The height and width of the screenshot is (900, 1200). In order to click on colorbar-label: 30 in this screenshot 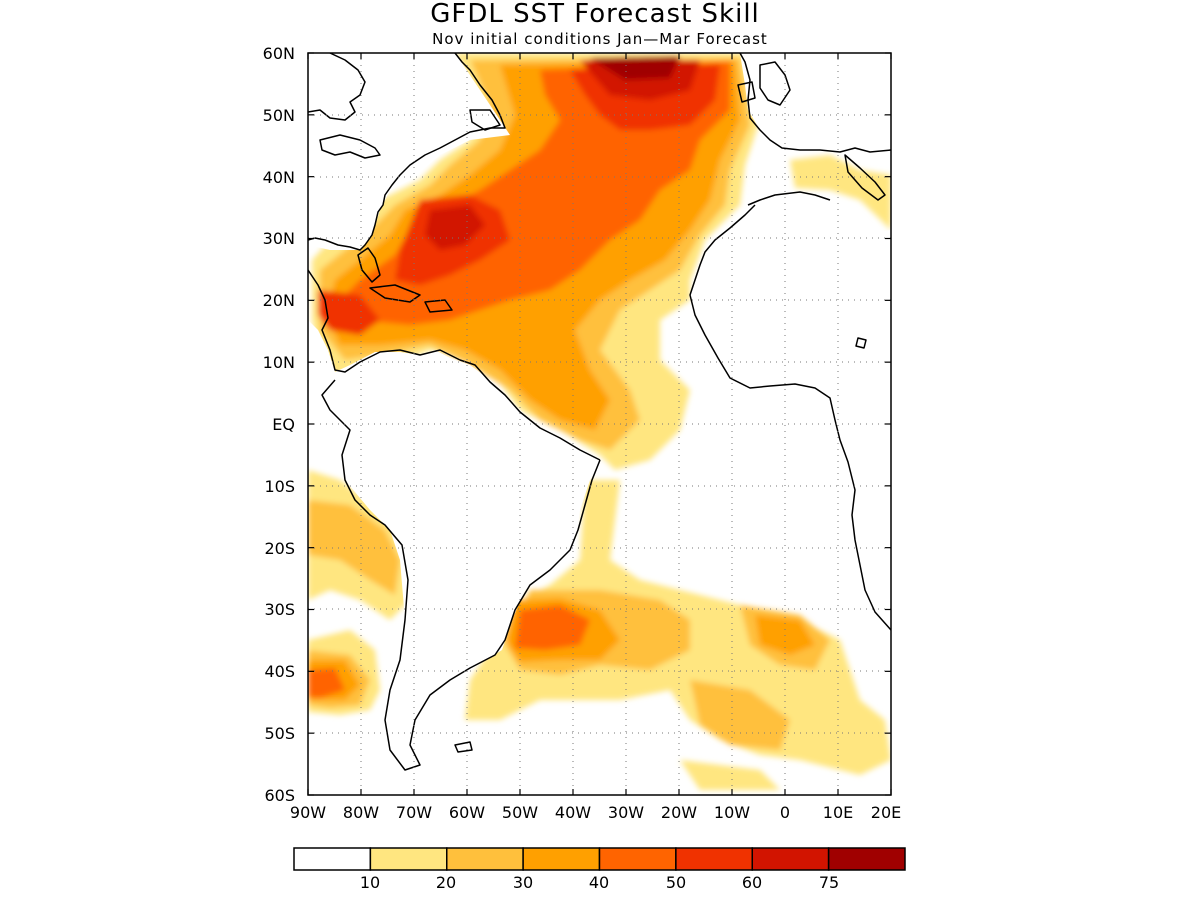, I will do `click(523, 882)`.